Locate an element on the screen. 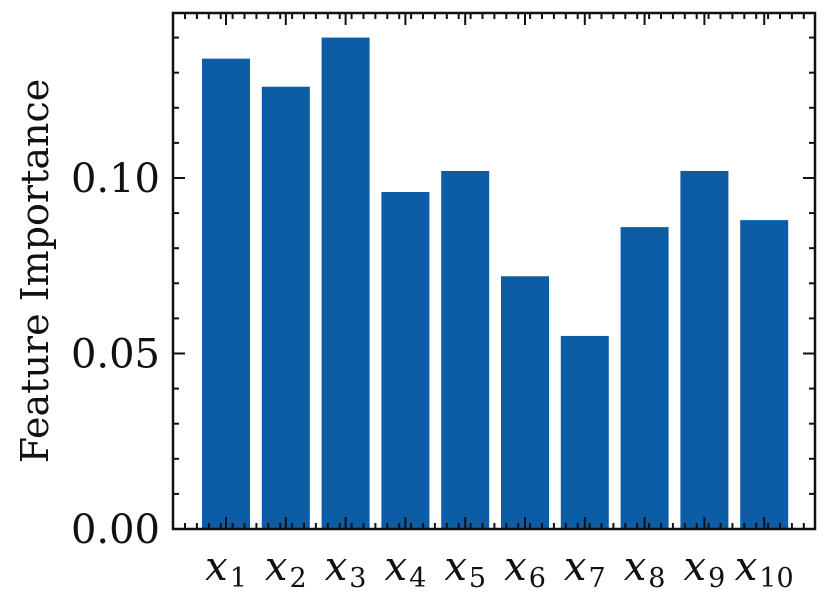 This screenshot has height=601, width=830. x-tick-label-9: x9 is located at coordinates (705, 569).